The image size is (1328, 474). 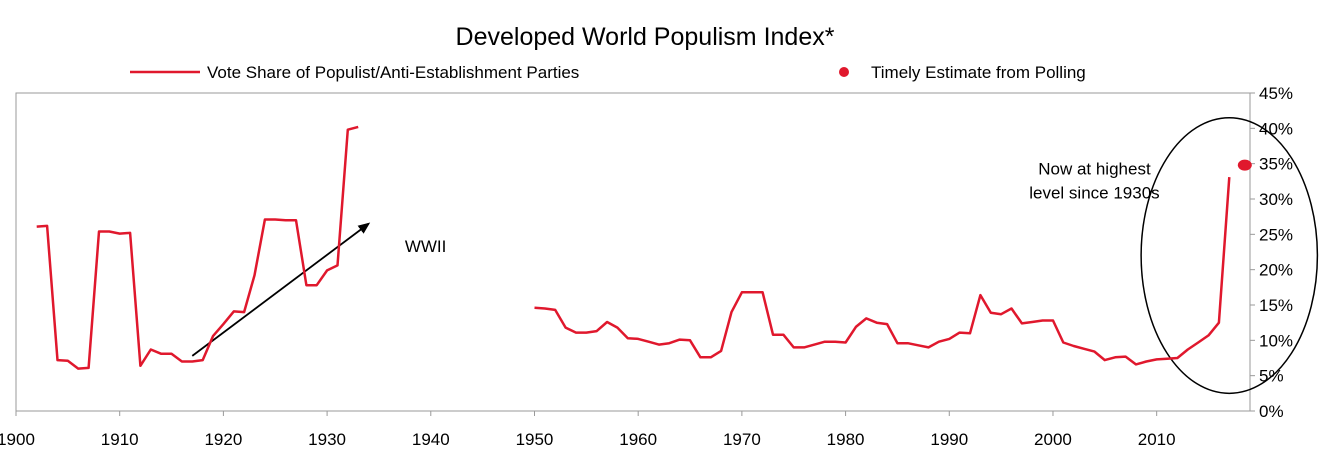 What do you see at coordinates (426, 246) in the screenshot?
I see `wwii-label: WWII` at bounding box center [426, 246].